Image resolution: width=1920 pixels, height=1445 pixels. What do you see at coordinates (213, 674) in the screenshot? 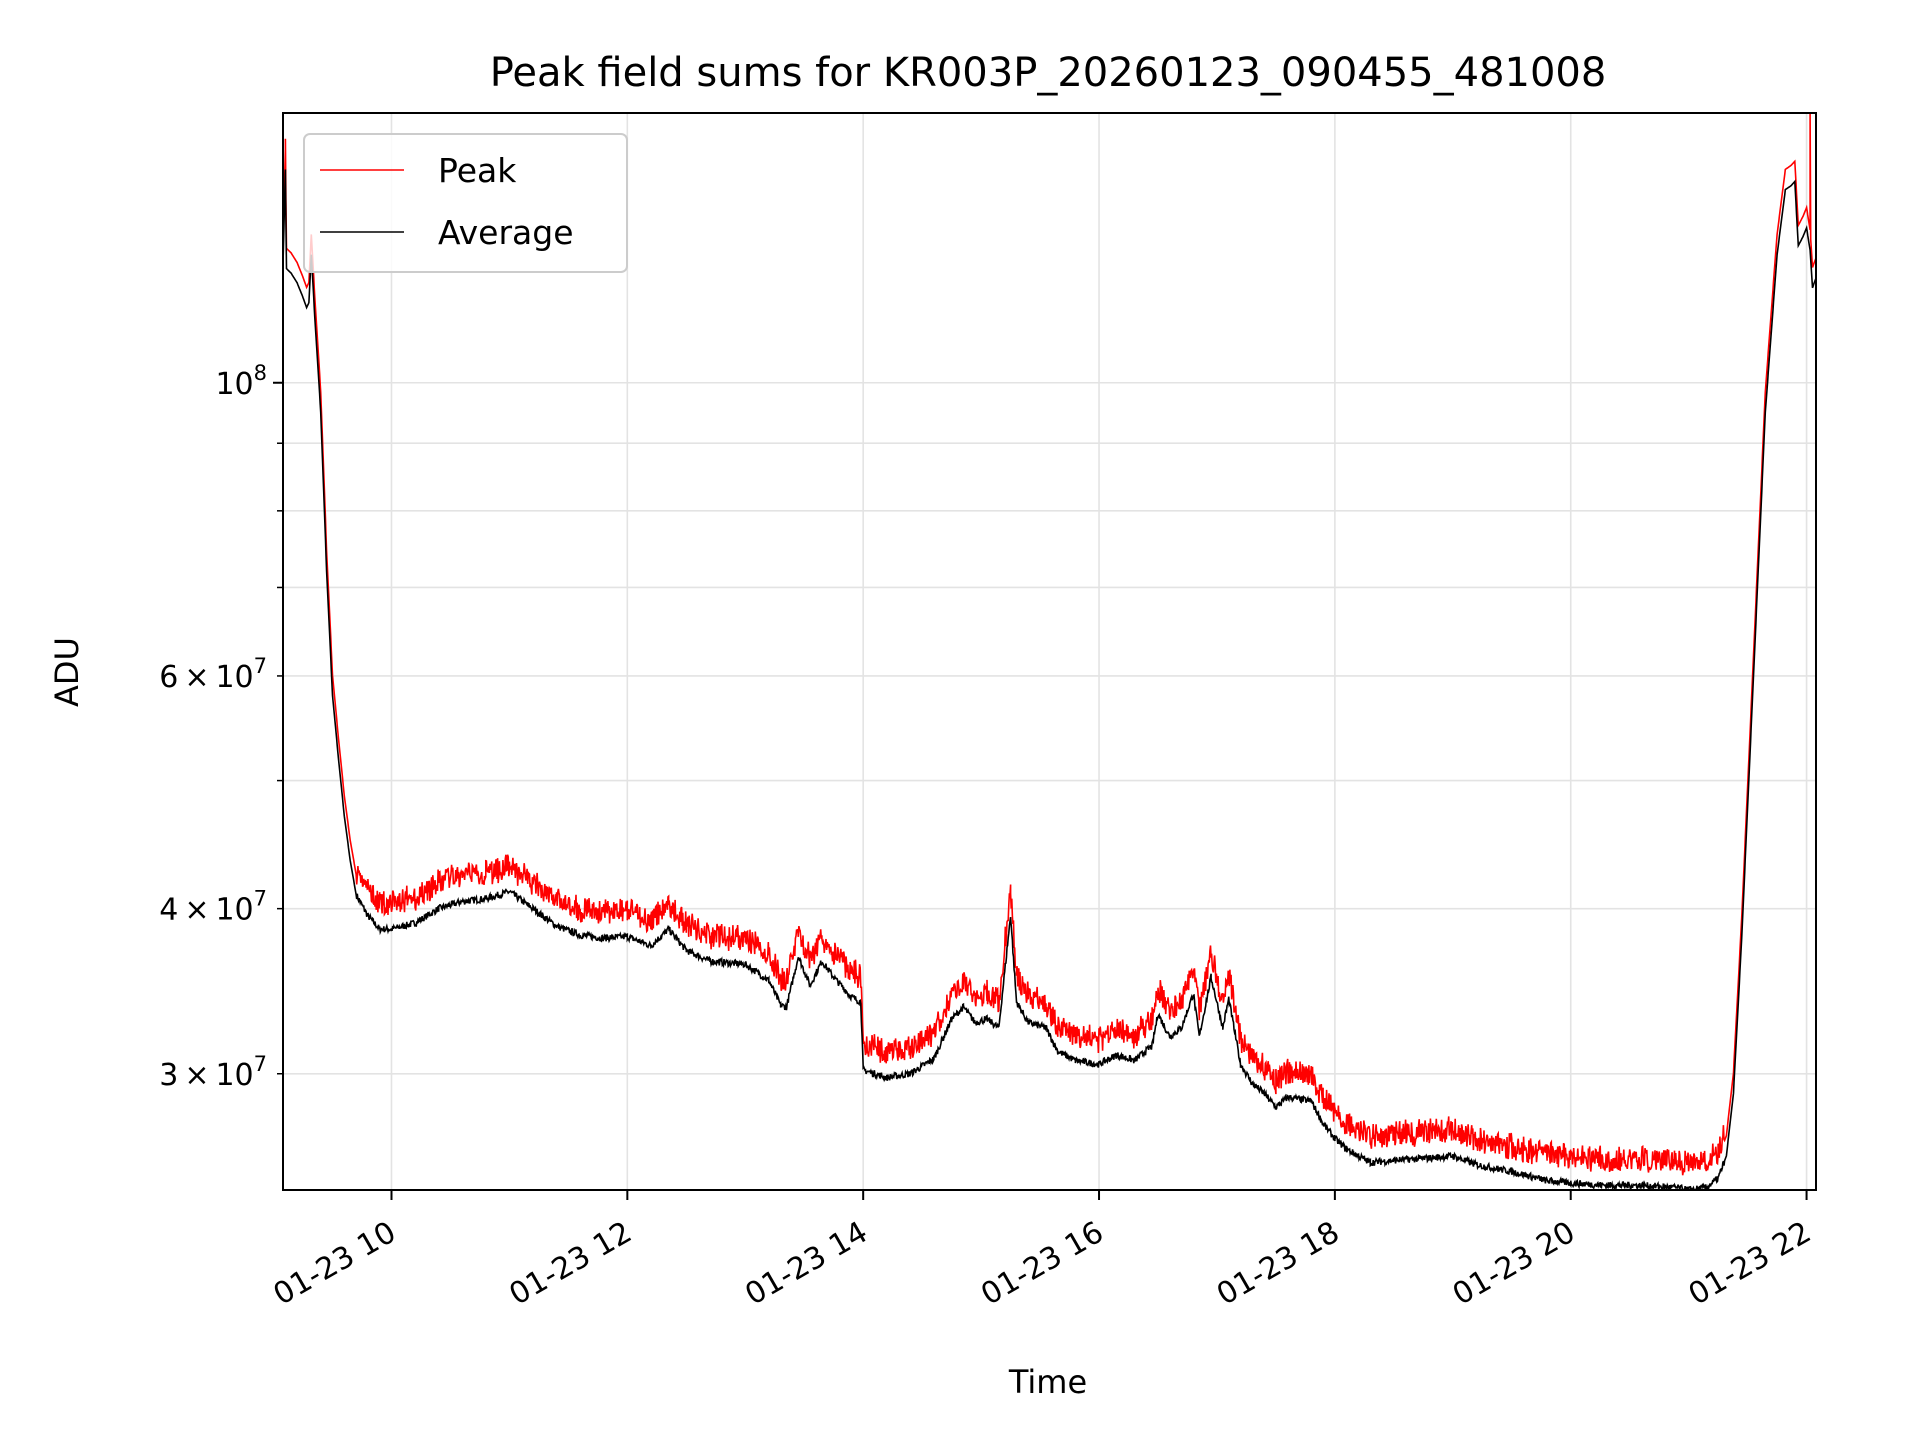
I see `y-tick-label: 6 × 10⁷` at bounding box center [213, 674].